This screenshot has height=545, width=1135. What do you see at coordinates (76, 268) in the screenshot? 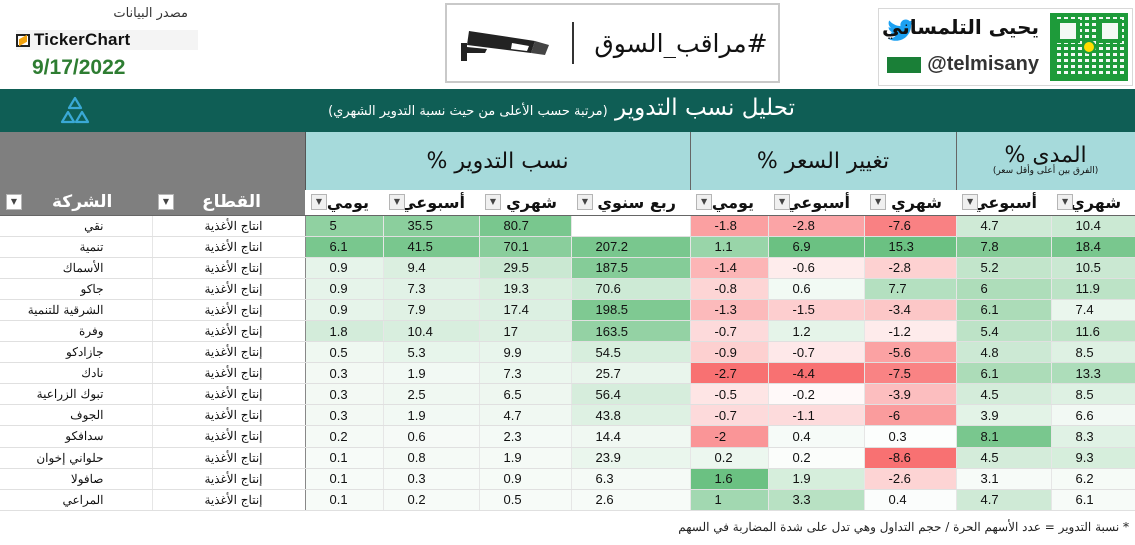
I see `company-cell: الأسماك` at bounding box center [76, 268].